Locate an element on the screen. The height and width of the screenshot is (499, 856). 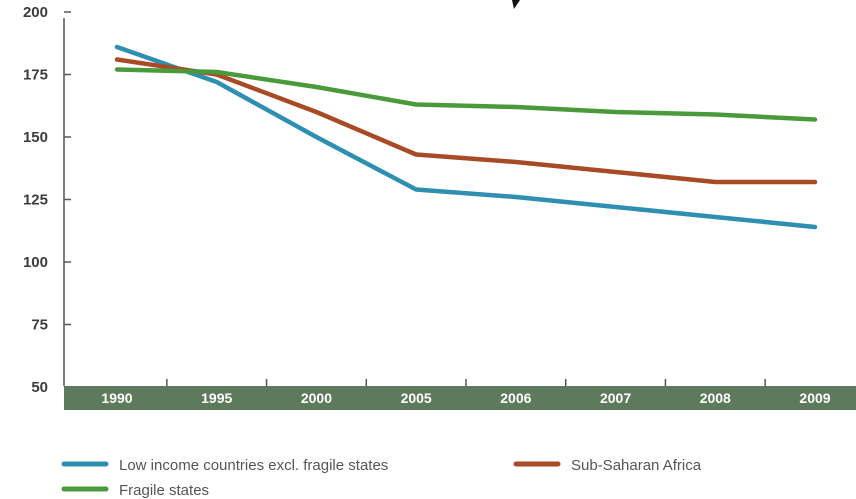
x-tick-label: 2006 is located at coordinates (515, 398).